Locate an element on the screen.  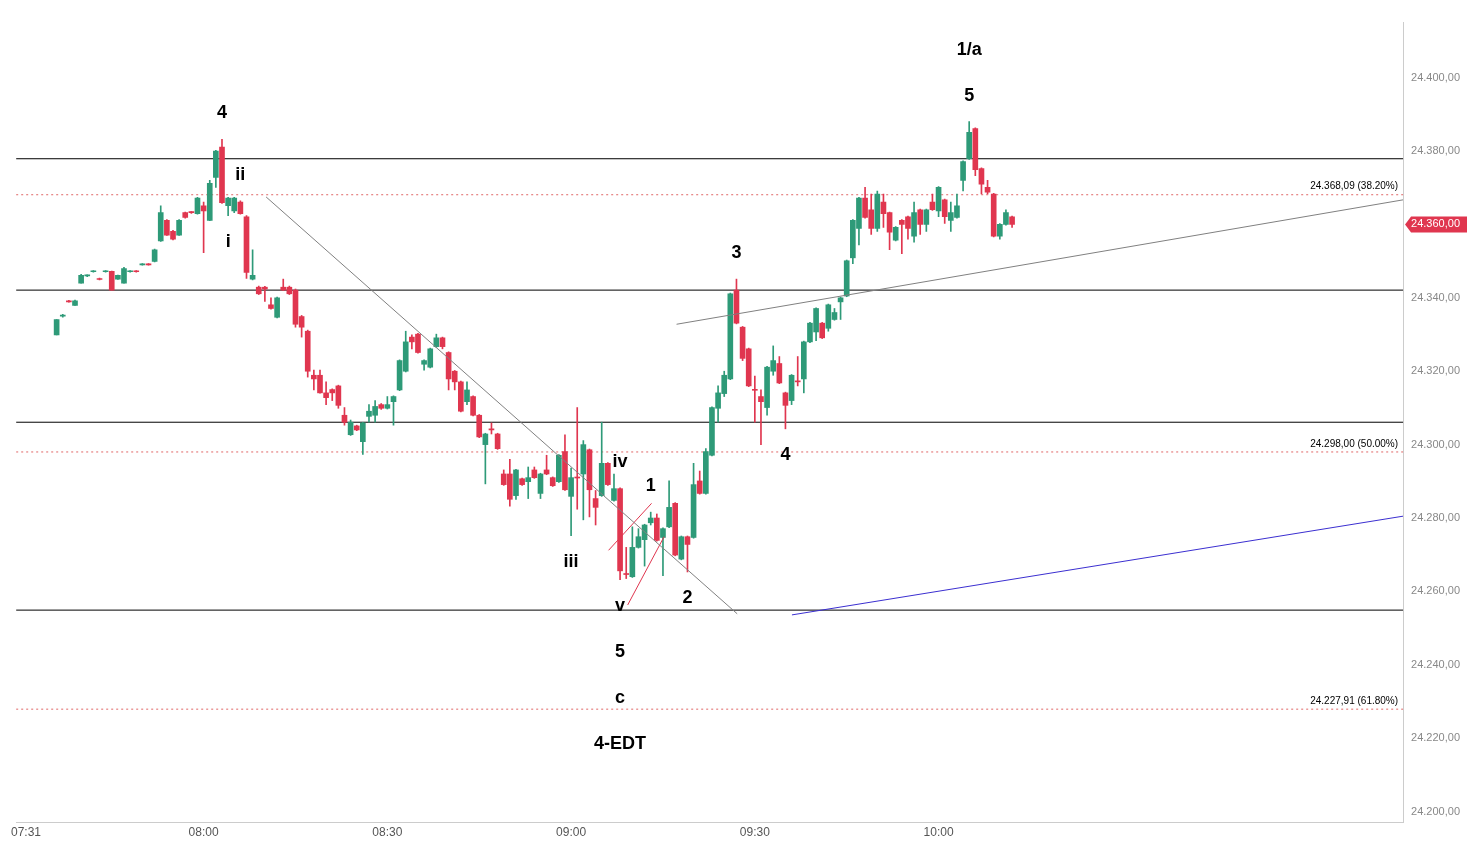
y-tick-label: 24.300,00 is located at coordinates (1435, 443).